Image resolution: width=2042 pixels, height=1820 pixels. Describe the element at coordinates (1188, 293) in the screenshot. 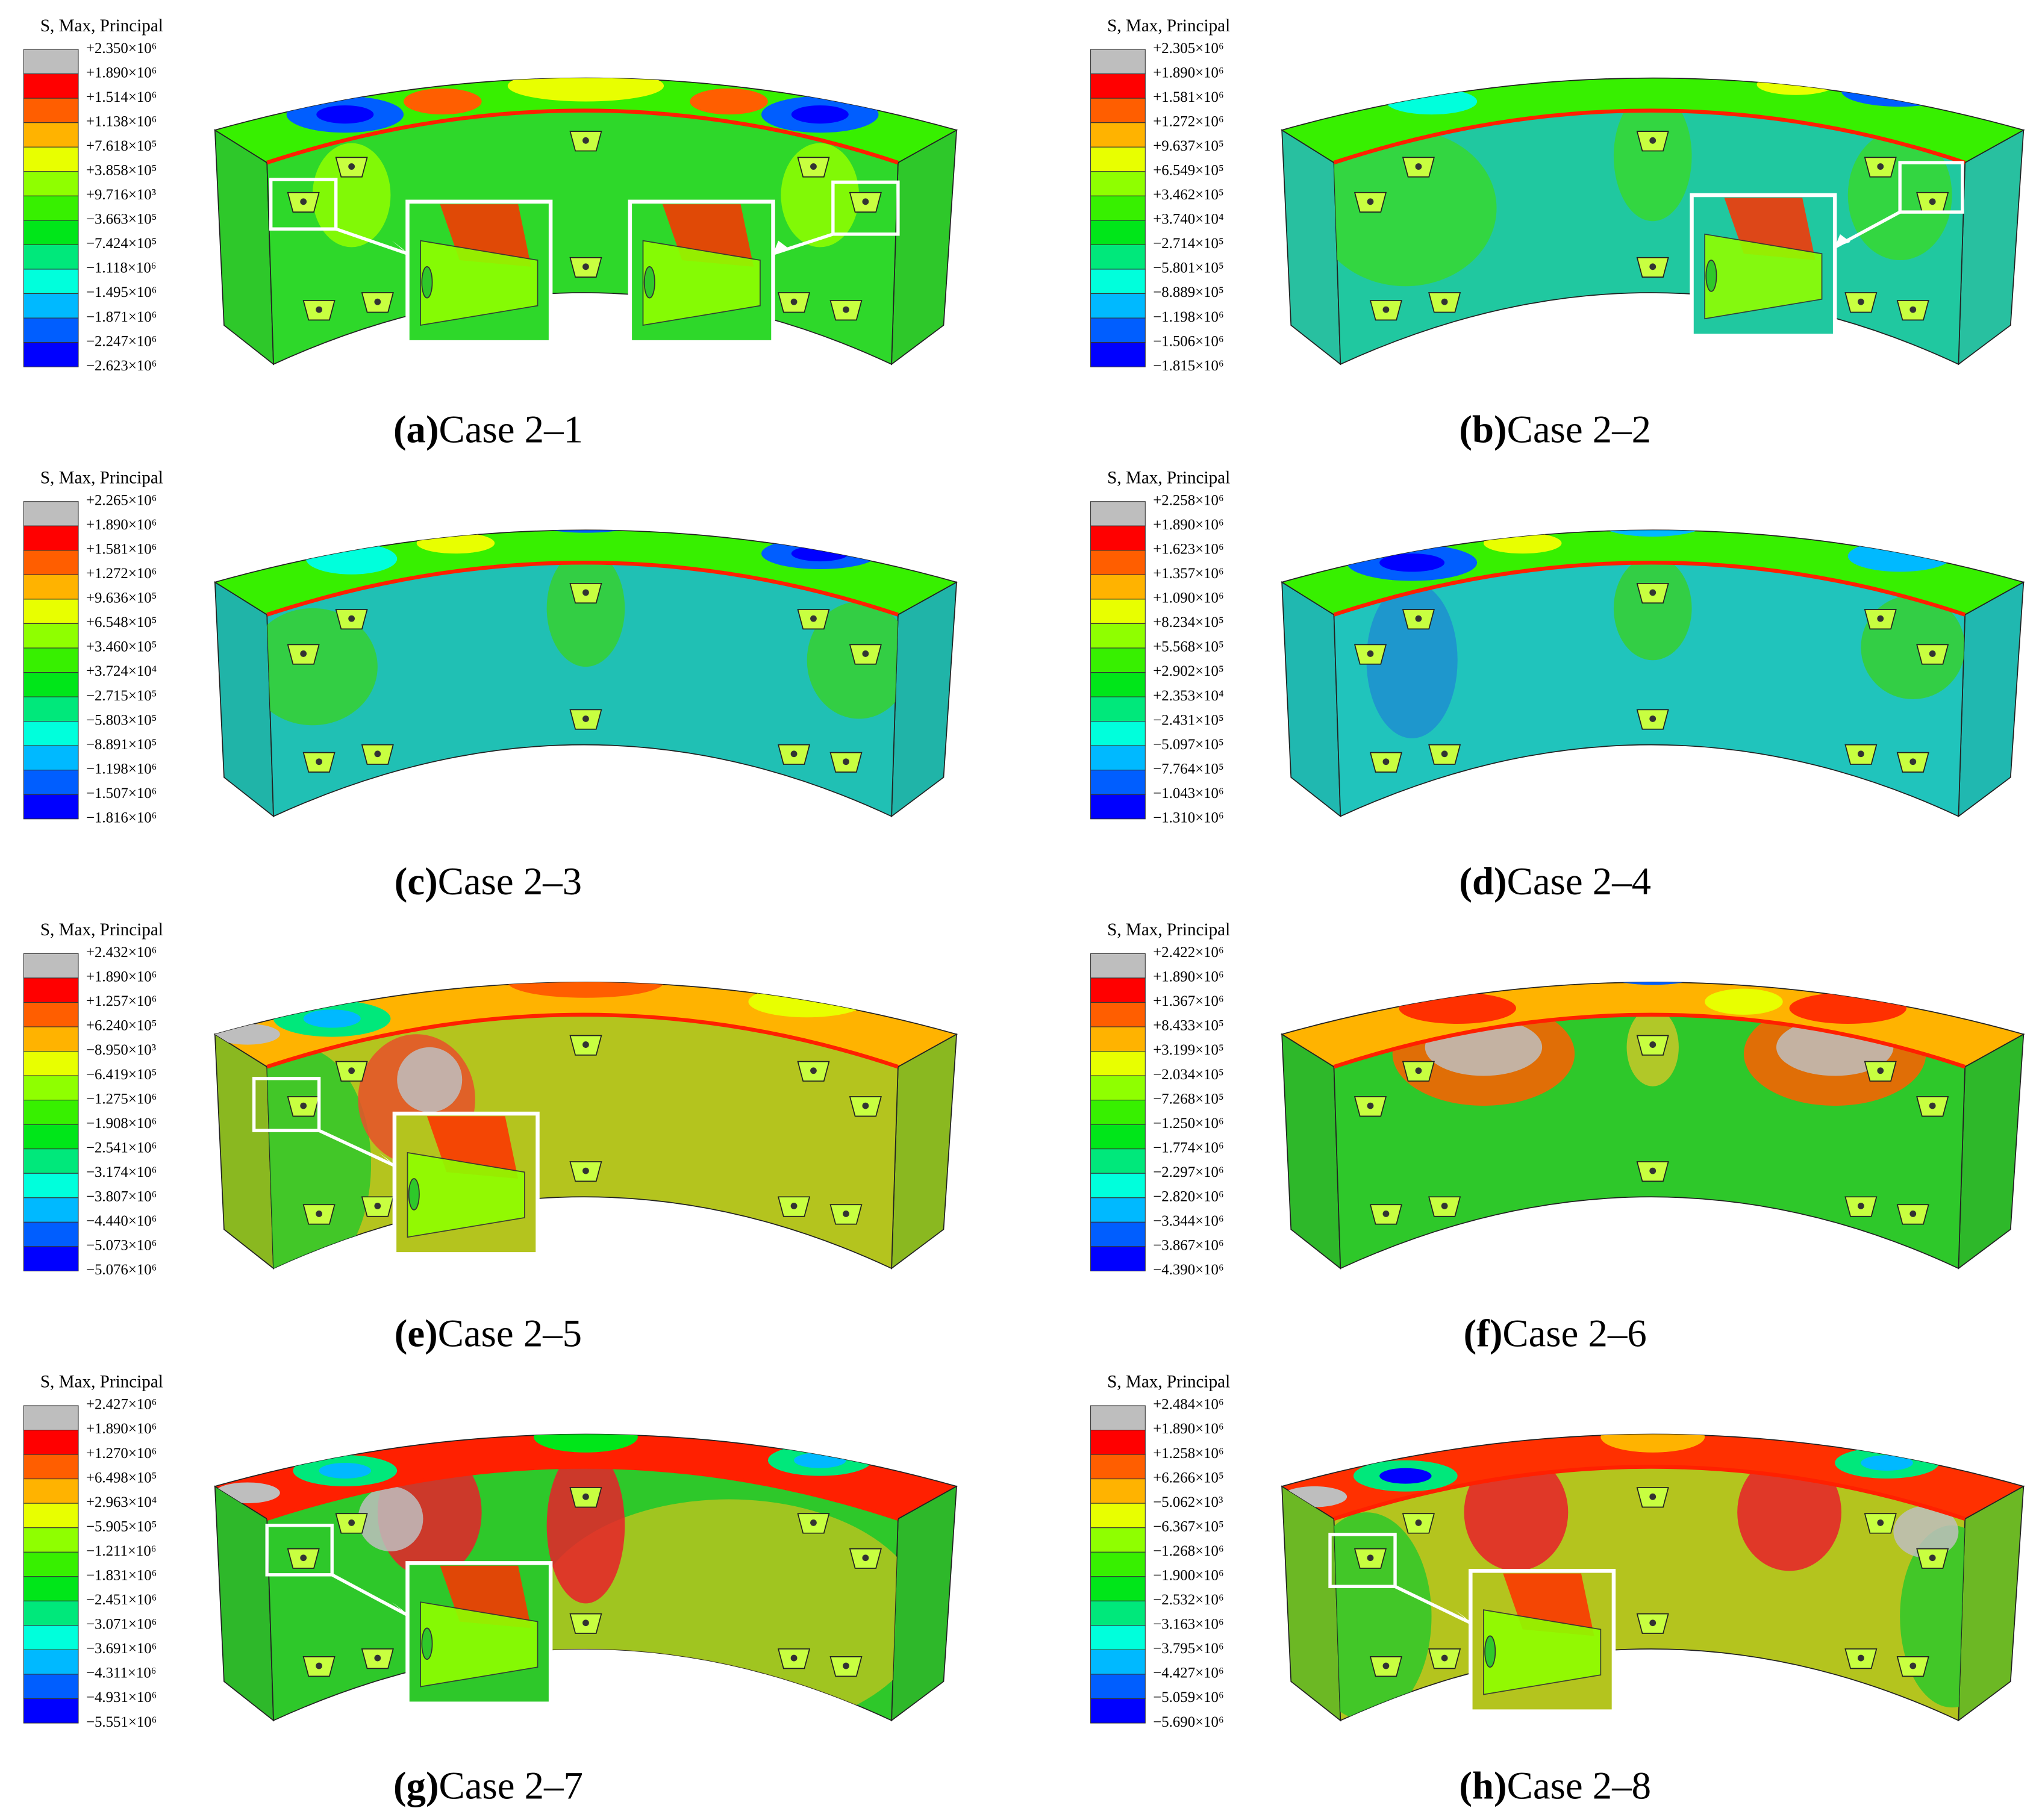

I see `legend-value: −8.889×10⁵` at that location.